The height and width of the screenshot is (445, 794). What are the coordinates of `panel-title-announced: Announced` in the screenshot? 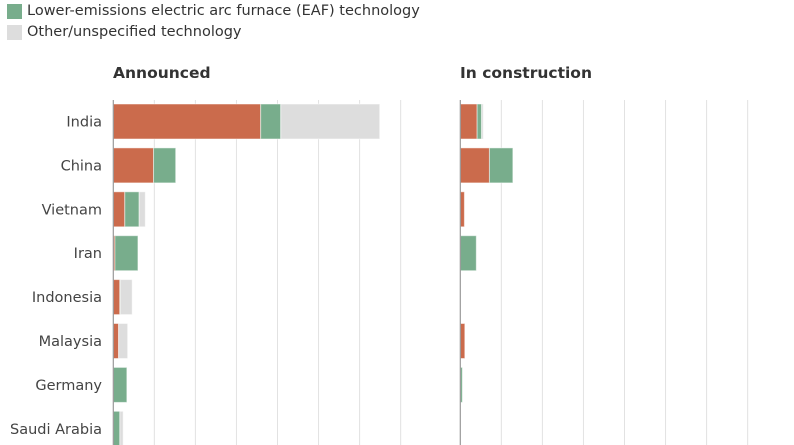 It's located at (162, 73).